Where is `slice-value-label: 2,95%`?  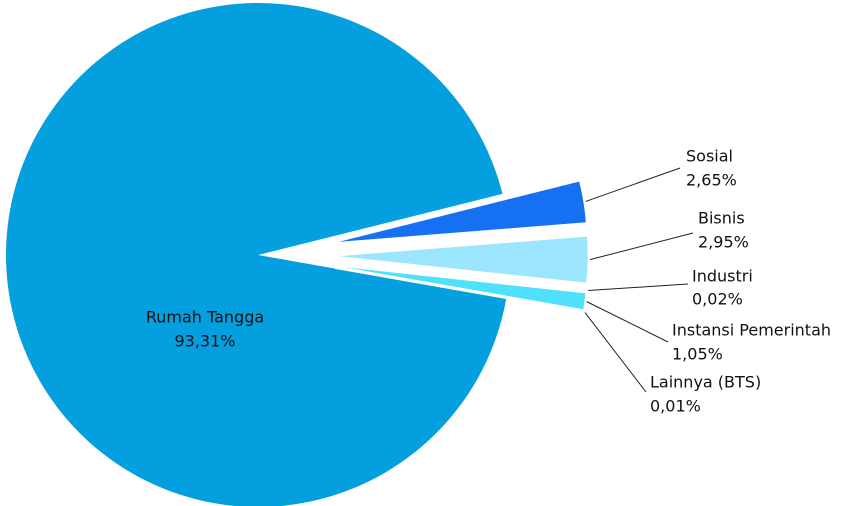 slice-value-label: 2,95% is located at coordinates (723, 242).